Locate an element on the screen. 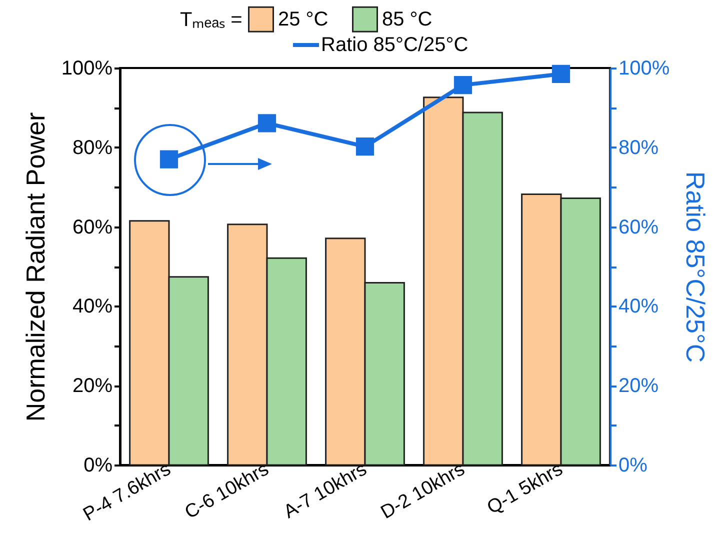 Image resolution: width=717 pixels, height=551 pixels. legend-title: Tₘₑₐₛ = is located at coordinates (211, 20).